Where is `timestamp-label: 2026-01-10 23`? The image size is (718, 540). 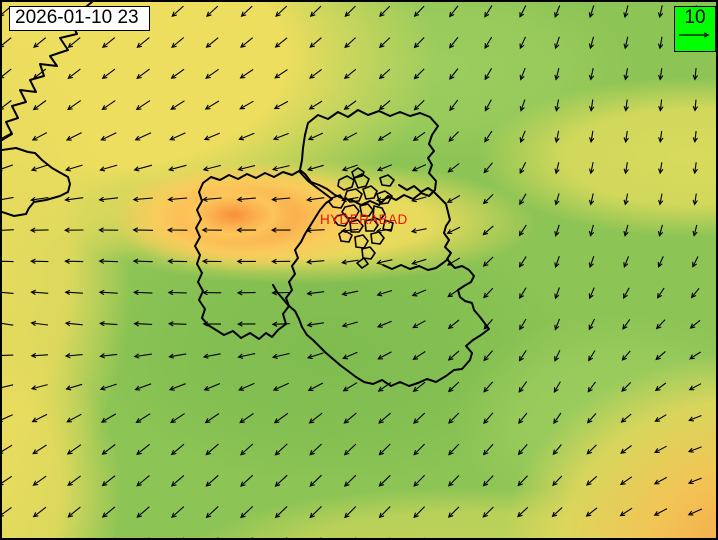
timestamp-label: 2026-01-10 23 is located at coordinates (79, 18).